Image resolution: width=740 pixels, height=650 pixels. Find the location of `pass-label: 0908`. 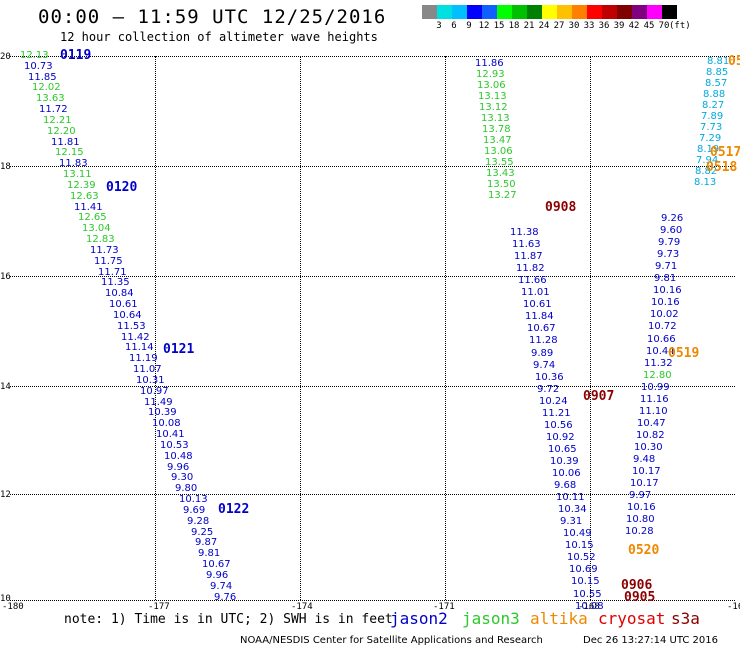

pass-label: 0908 is located at coordinates (561, 207).